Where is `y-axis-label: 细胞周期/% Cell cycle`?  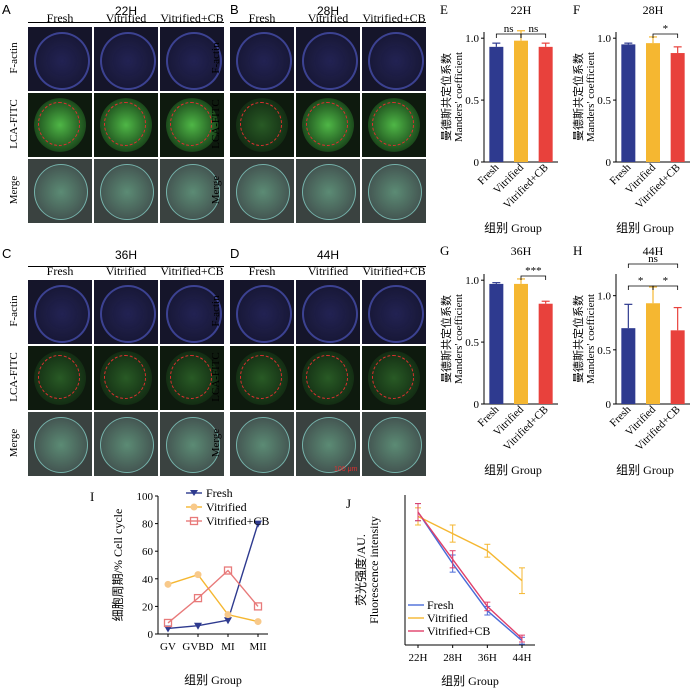
y-axis-label: 细胞周期/% Cell cycle is located at coordinates (118, 565).